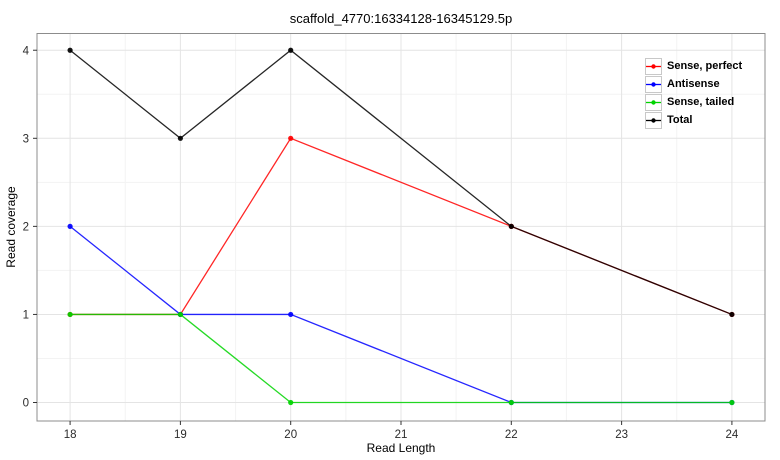 The height and width of the screenshot is (460, 780). Describe the element at coordinates (26, 139) in the screenshot. I see `y-tick-label: 3` at that location.